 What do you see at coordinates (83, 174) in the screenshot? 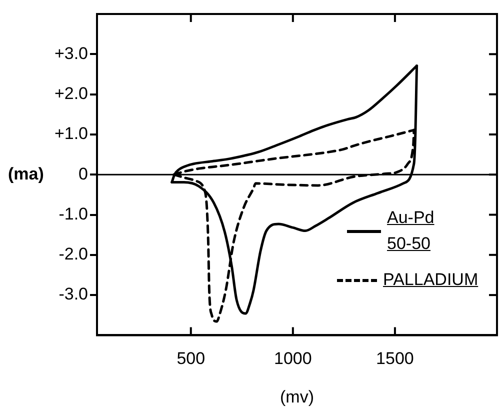
I see `y-tick-label: 0` at bounding box center [83, 174].